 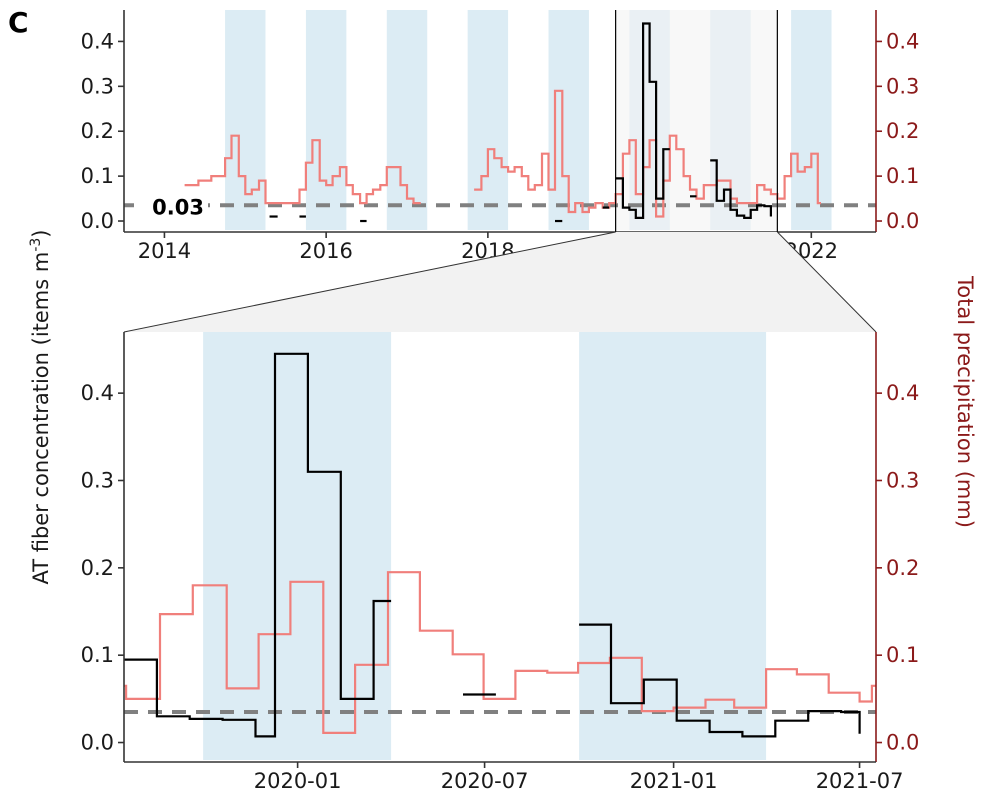 I want to click on threshold-label-backdrop, so click(x=171, y=204).